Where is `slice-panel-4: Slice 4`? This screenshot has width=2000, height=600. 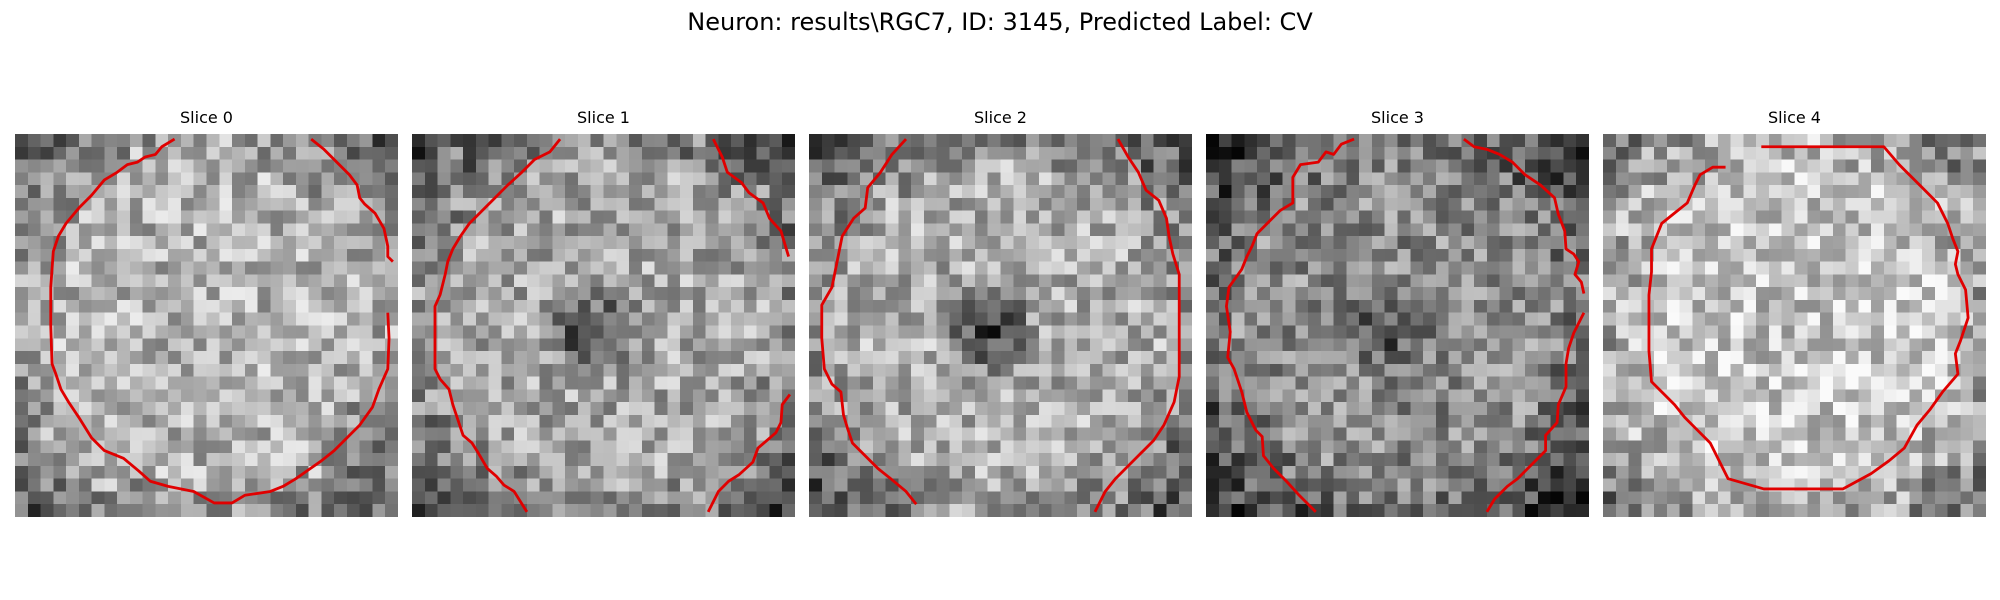
slice-panel-4: Slice 4 is located at coordinates (1794, 313).